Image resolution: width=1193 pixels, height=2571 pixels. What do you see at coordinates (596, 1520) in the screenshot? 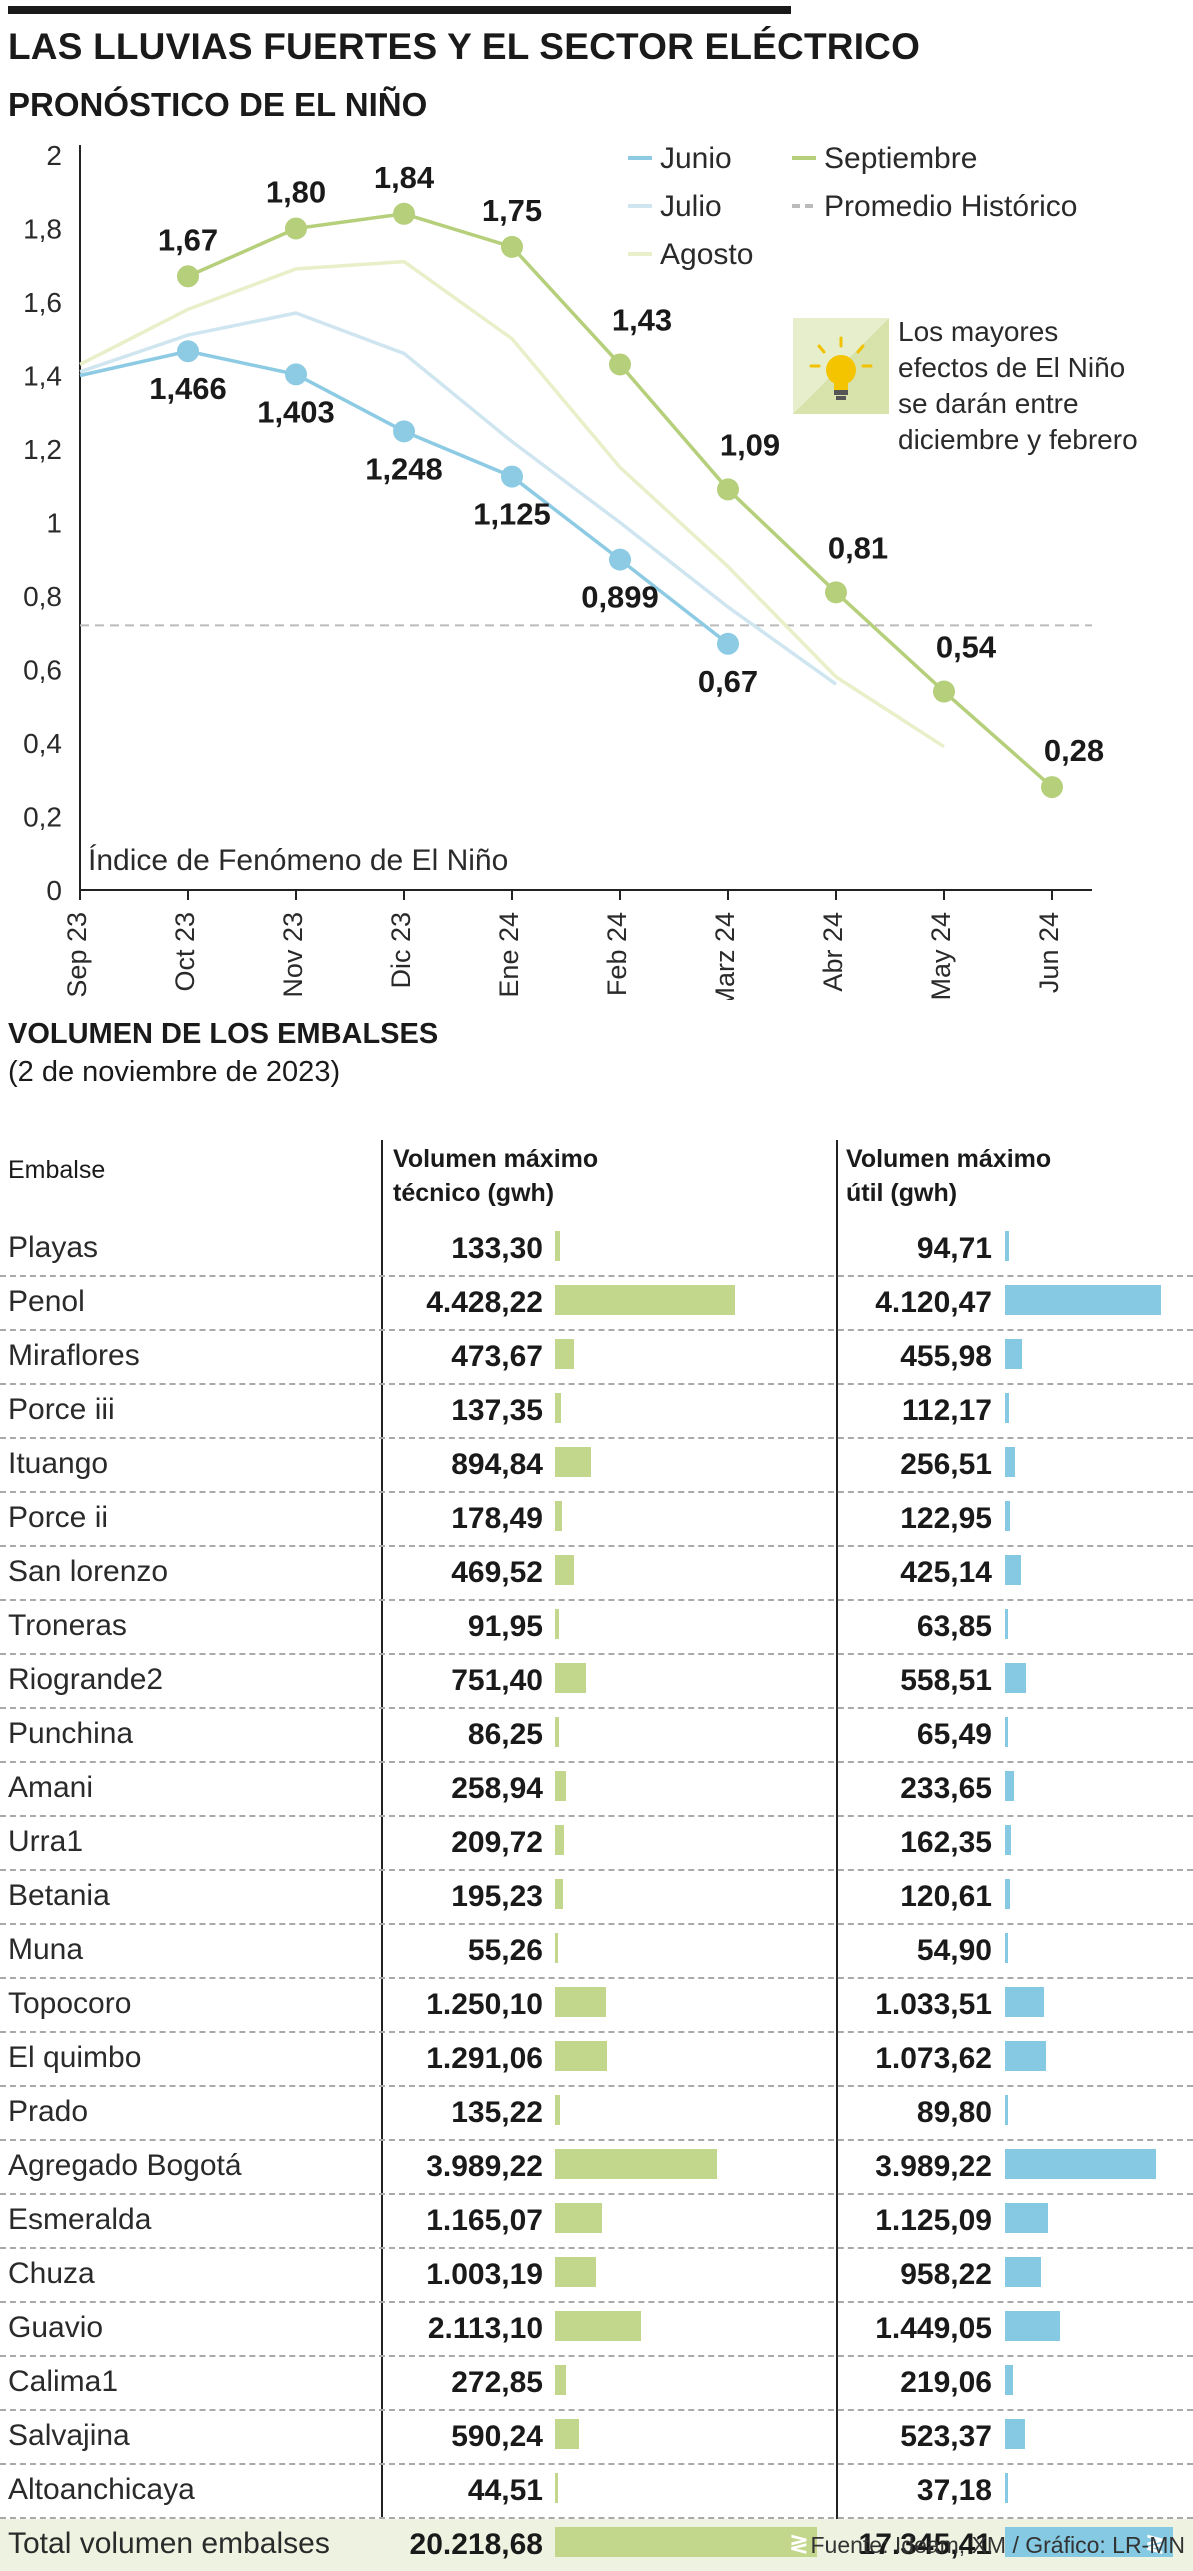
I see `table-row: Porce ii 178,49 122,95` at bounding box center [596, 1520].